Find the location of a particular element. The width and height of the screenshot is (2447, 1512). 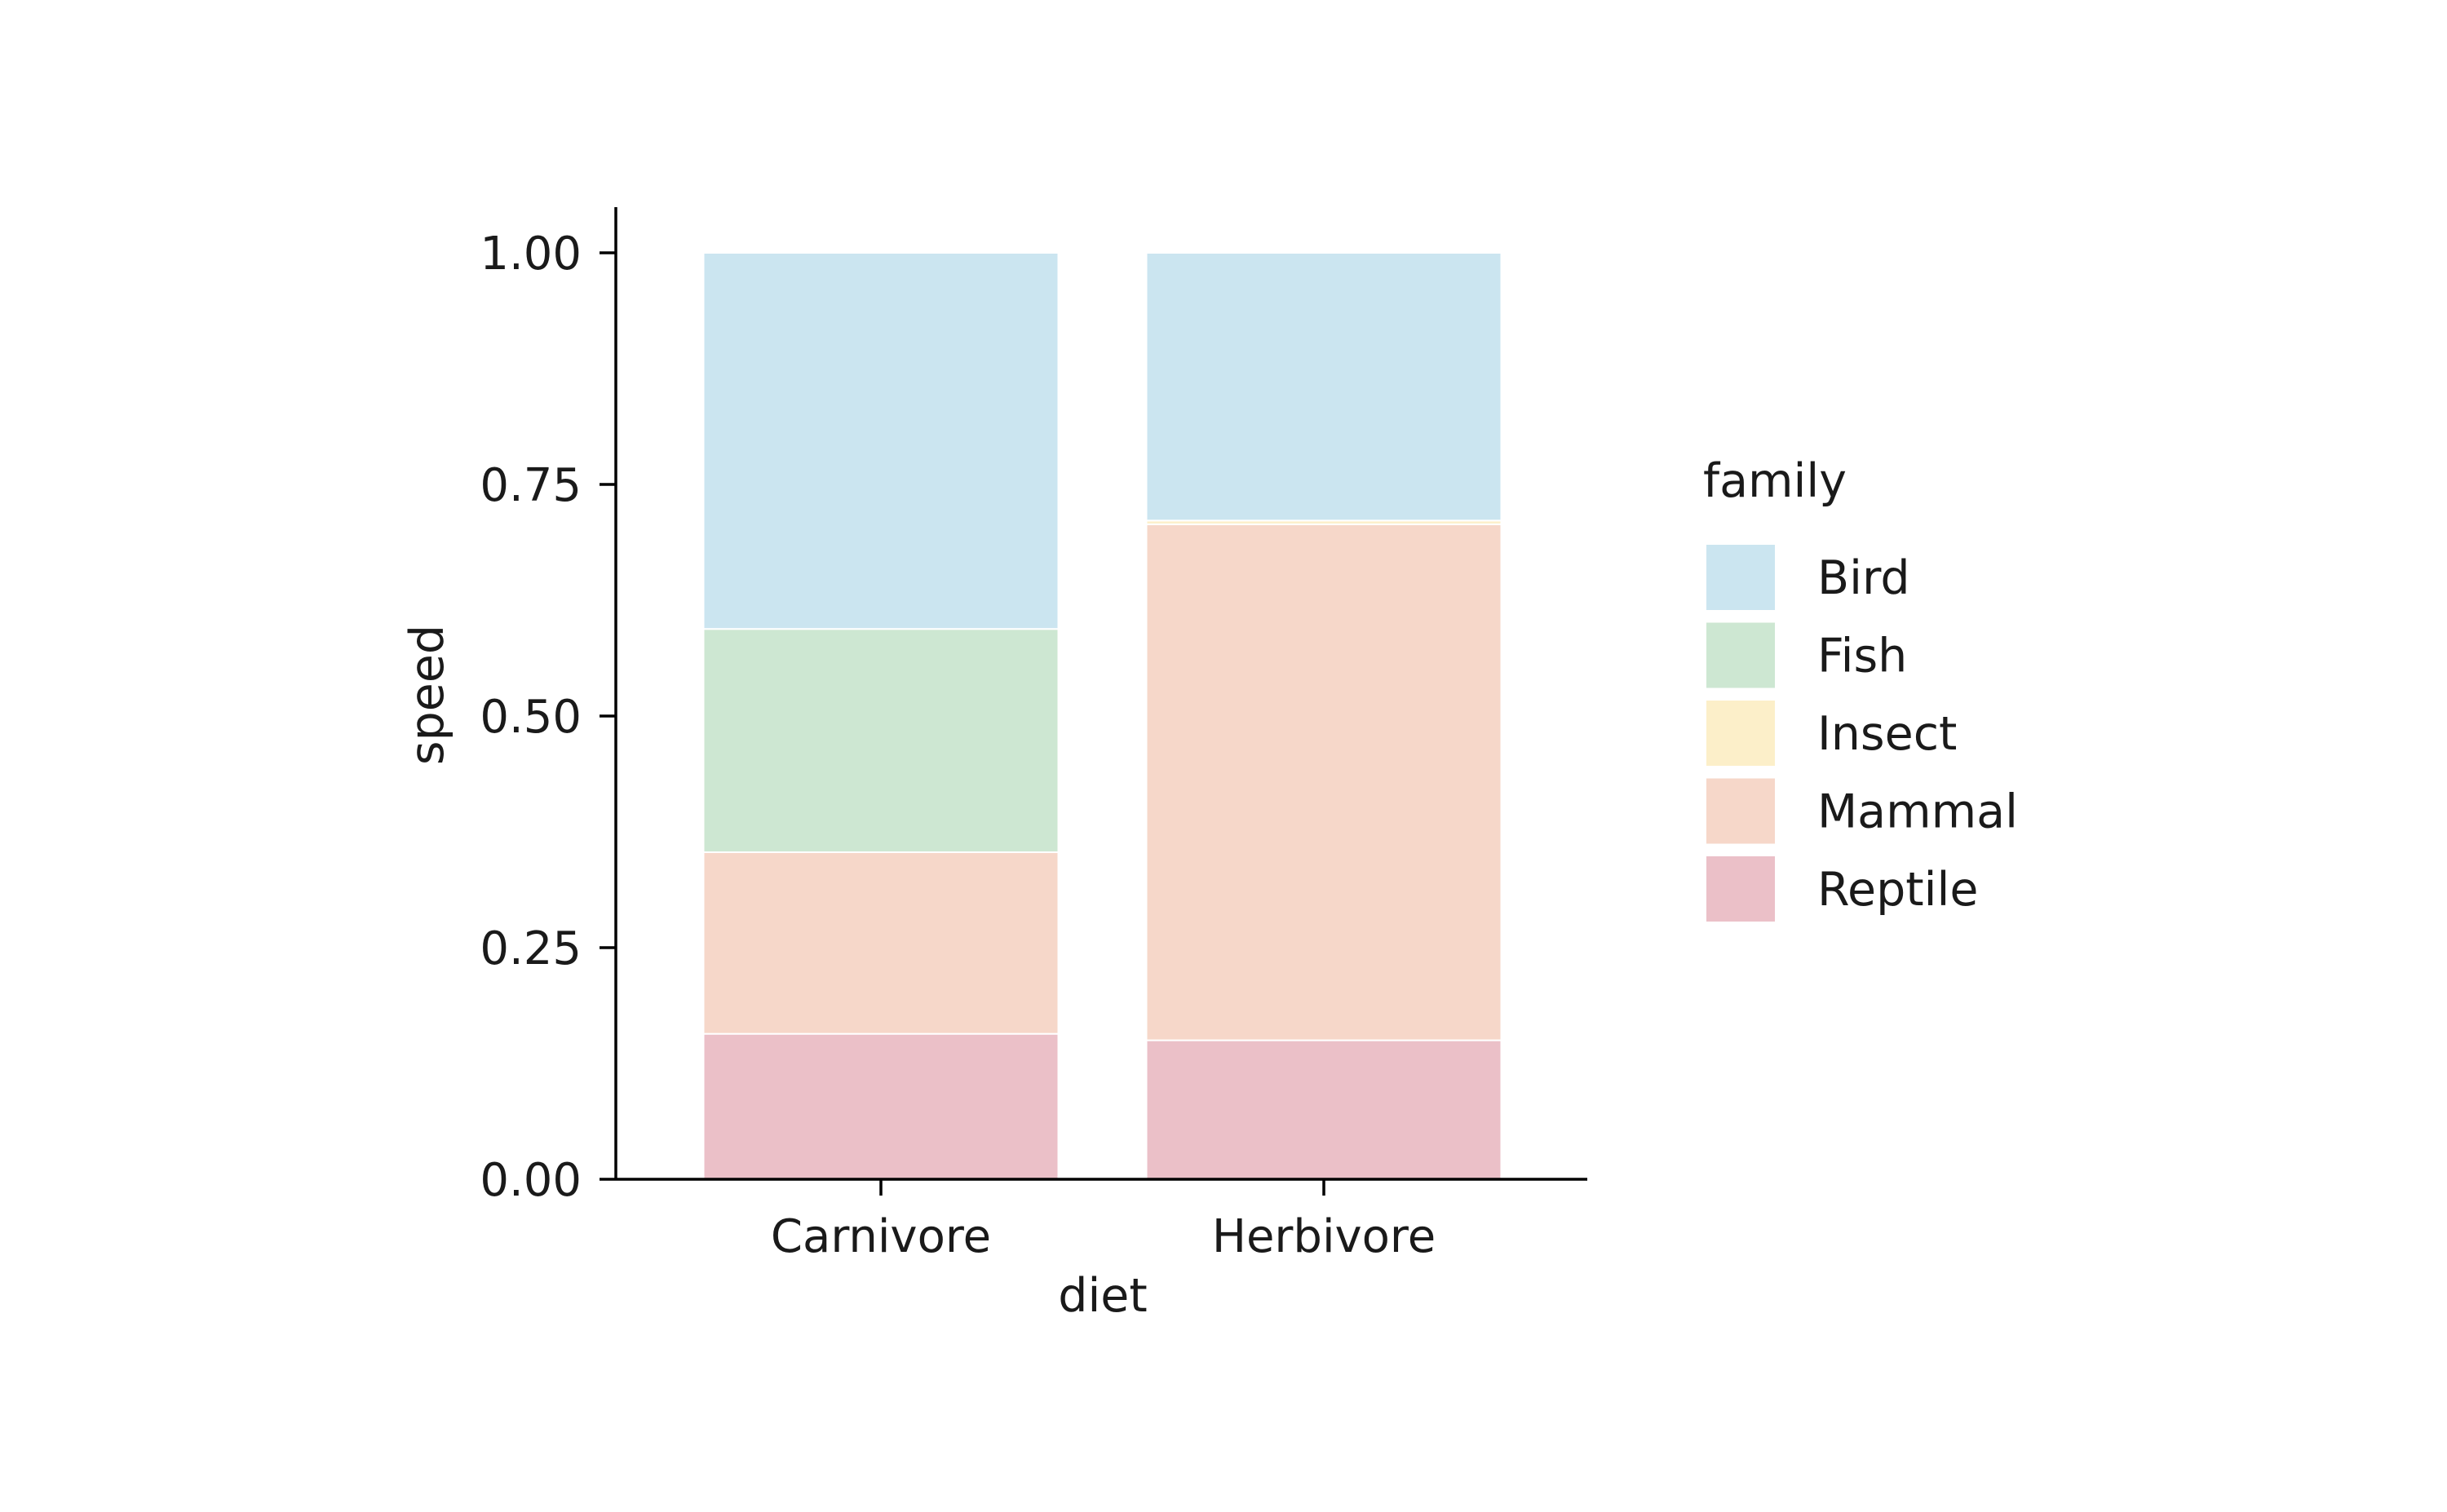

bar-segment-carnivore-mammal is located at coordinates (881, 943).